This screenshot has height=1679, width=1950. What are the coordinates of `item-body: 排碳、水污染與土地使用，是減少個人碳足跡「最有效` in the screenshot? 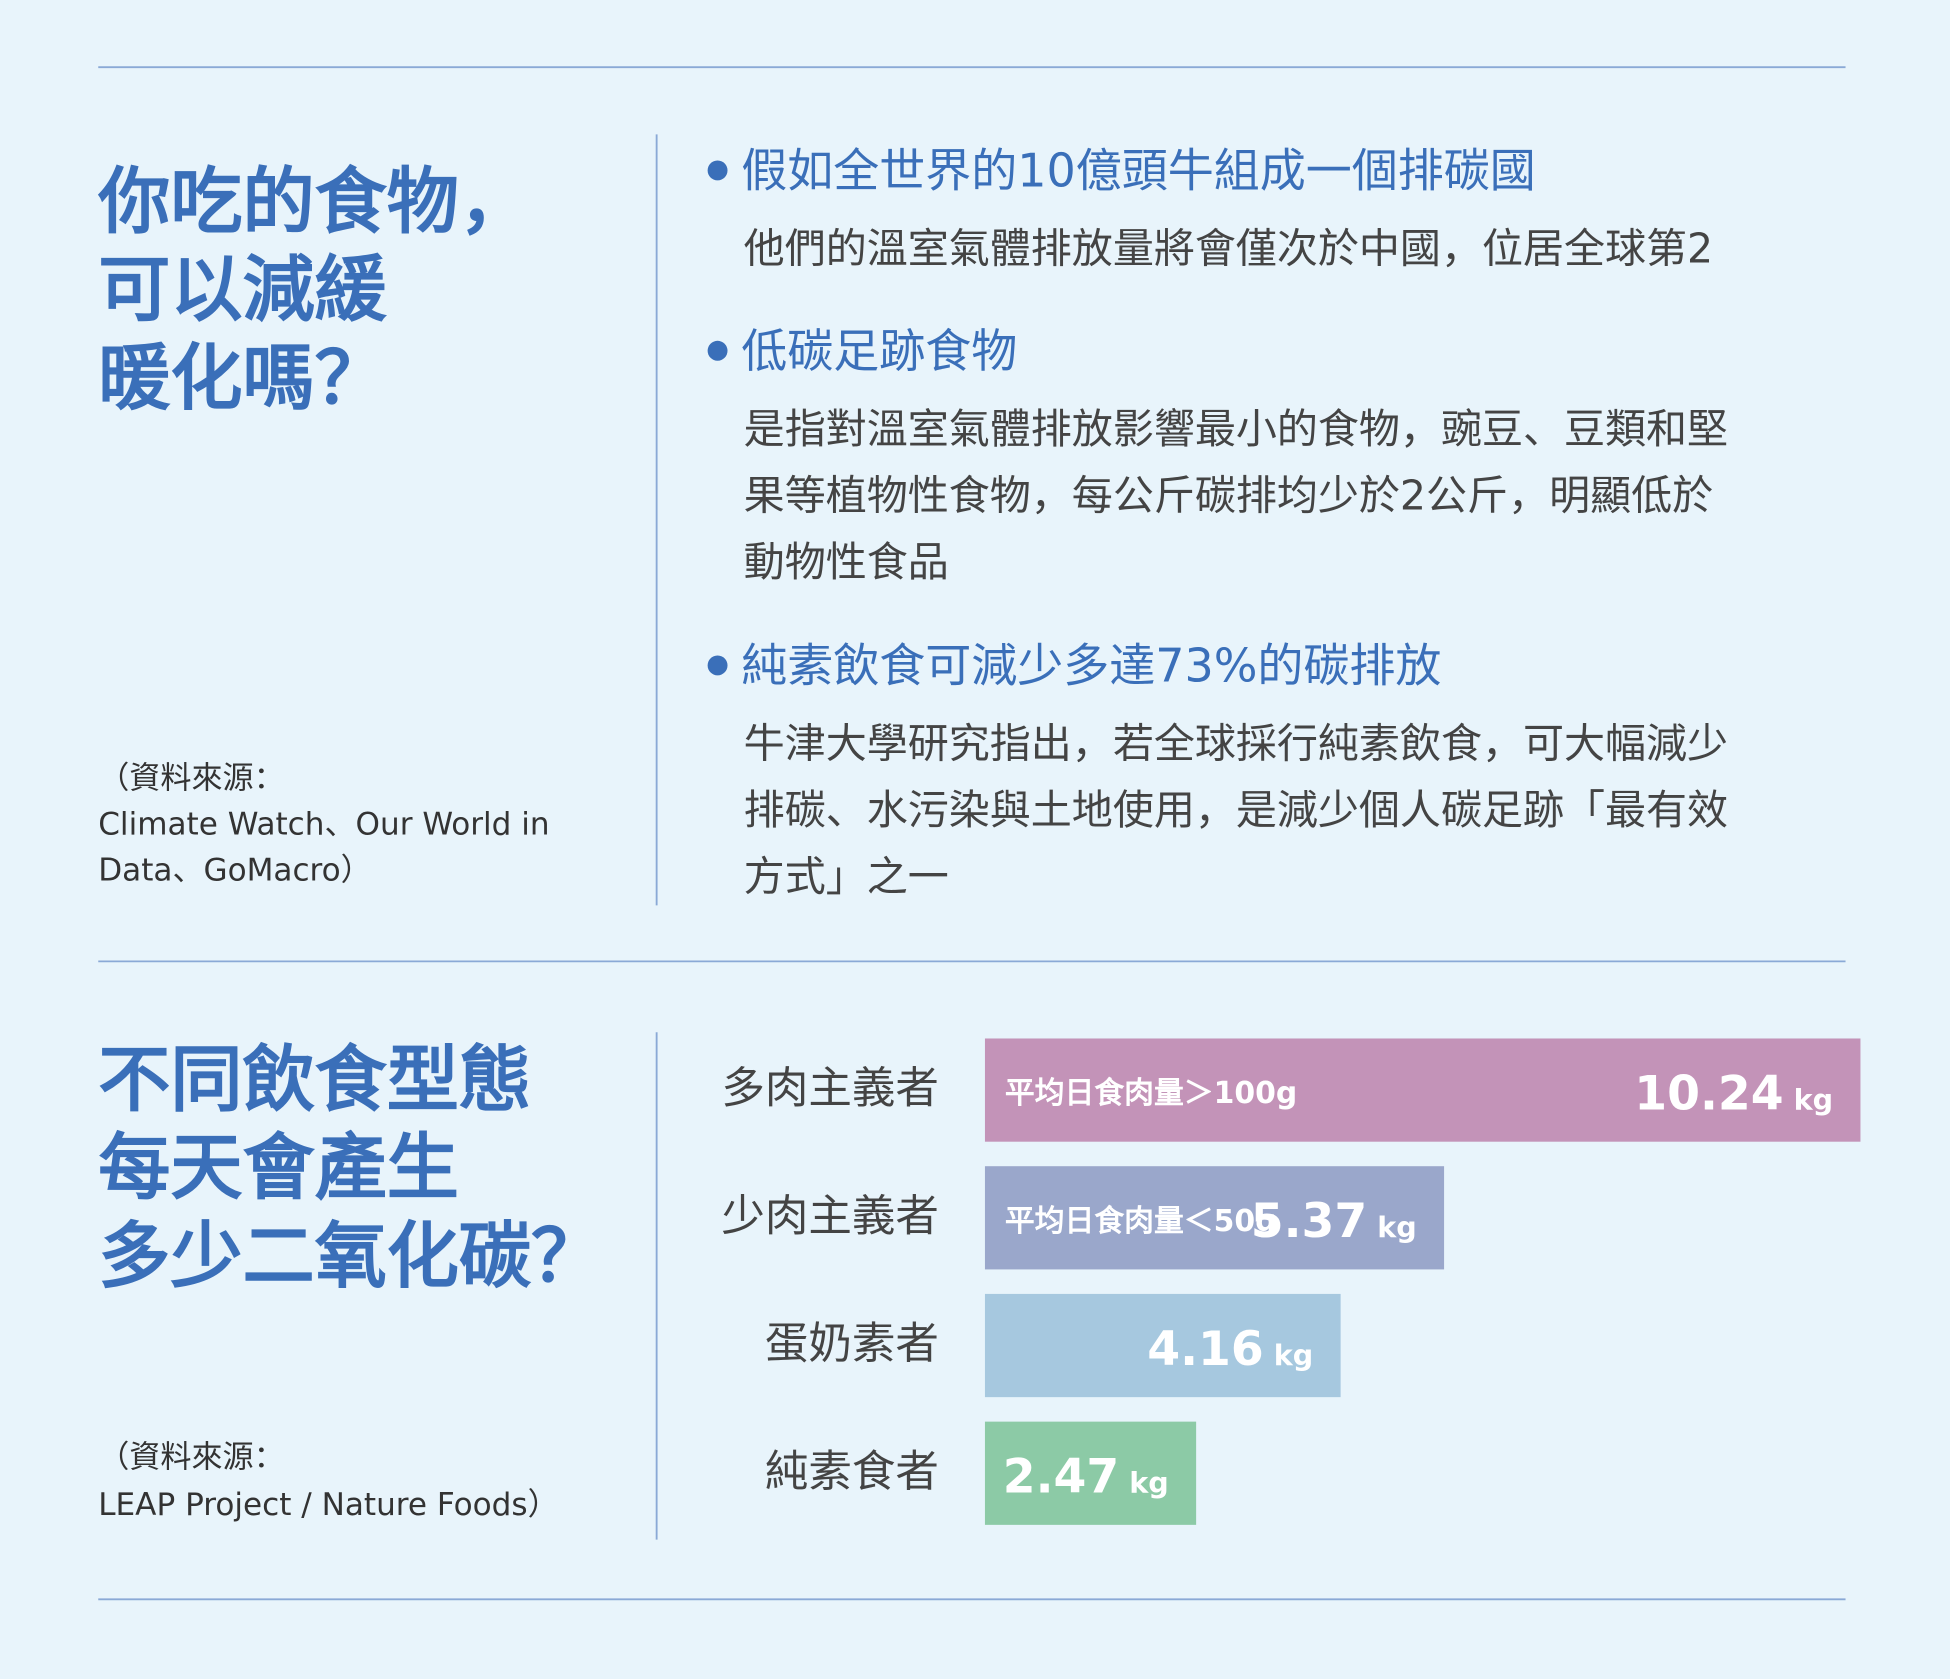 It's located at (1236, 810).